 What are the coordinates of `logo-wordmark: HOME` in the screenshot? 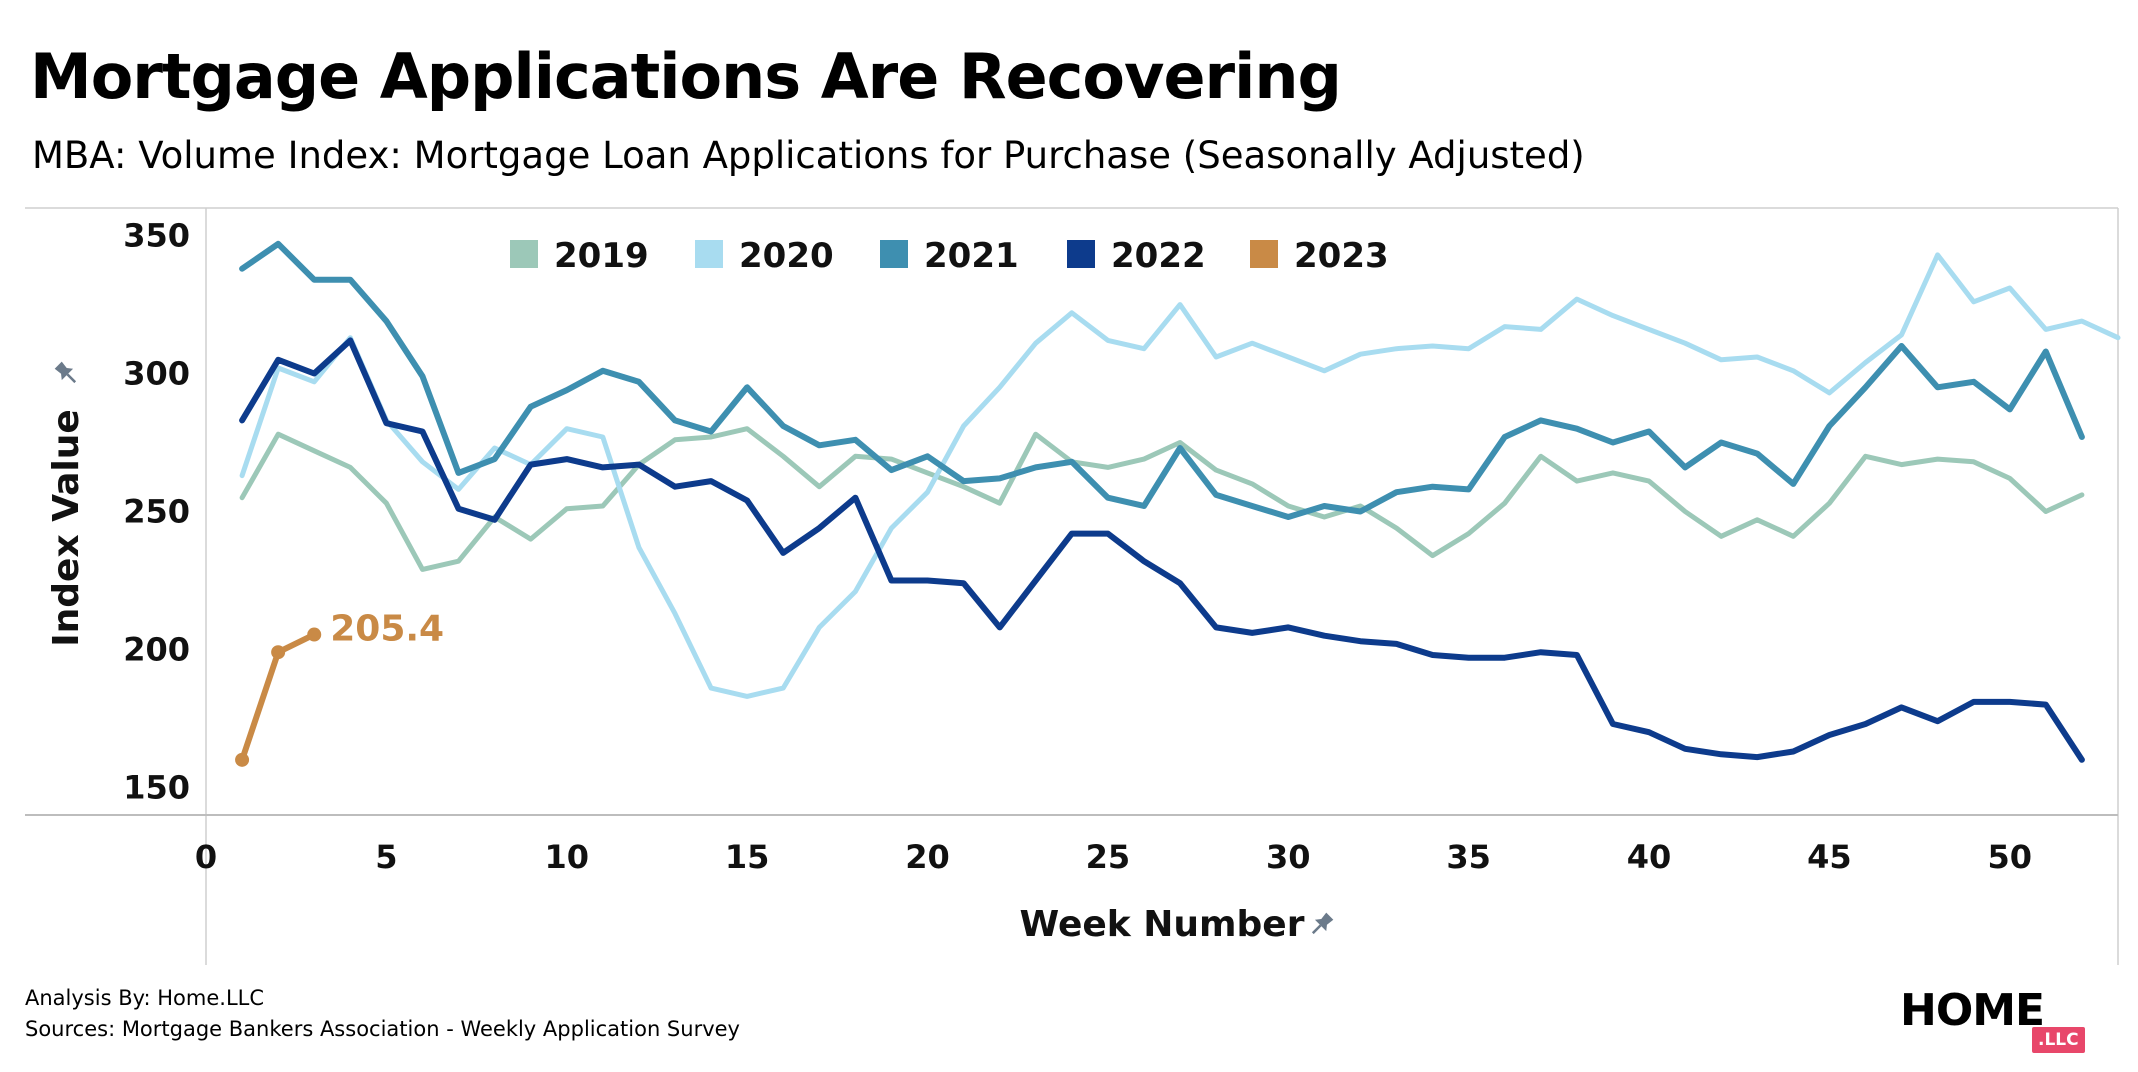 It's located at (1972, 1010).